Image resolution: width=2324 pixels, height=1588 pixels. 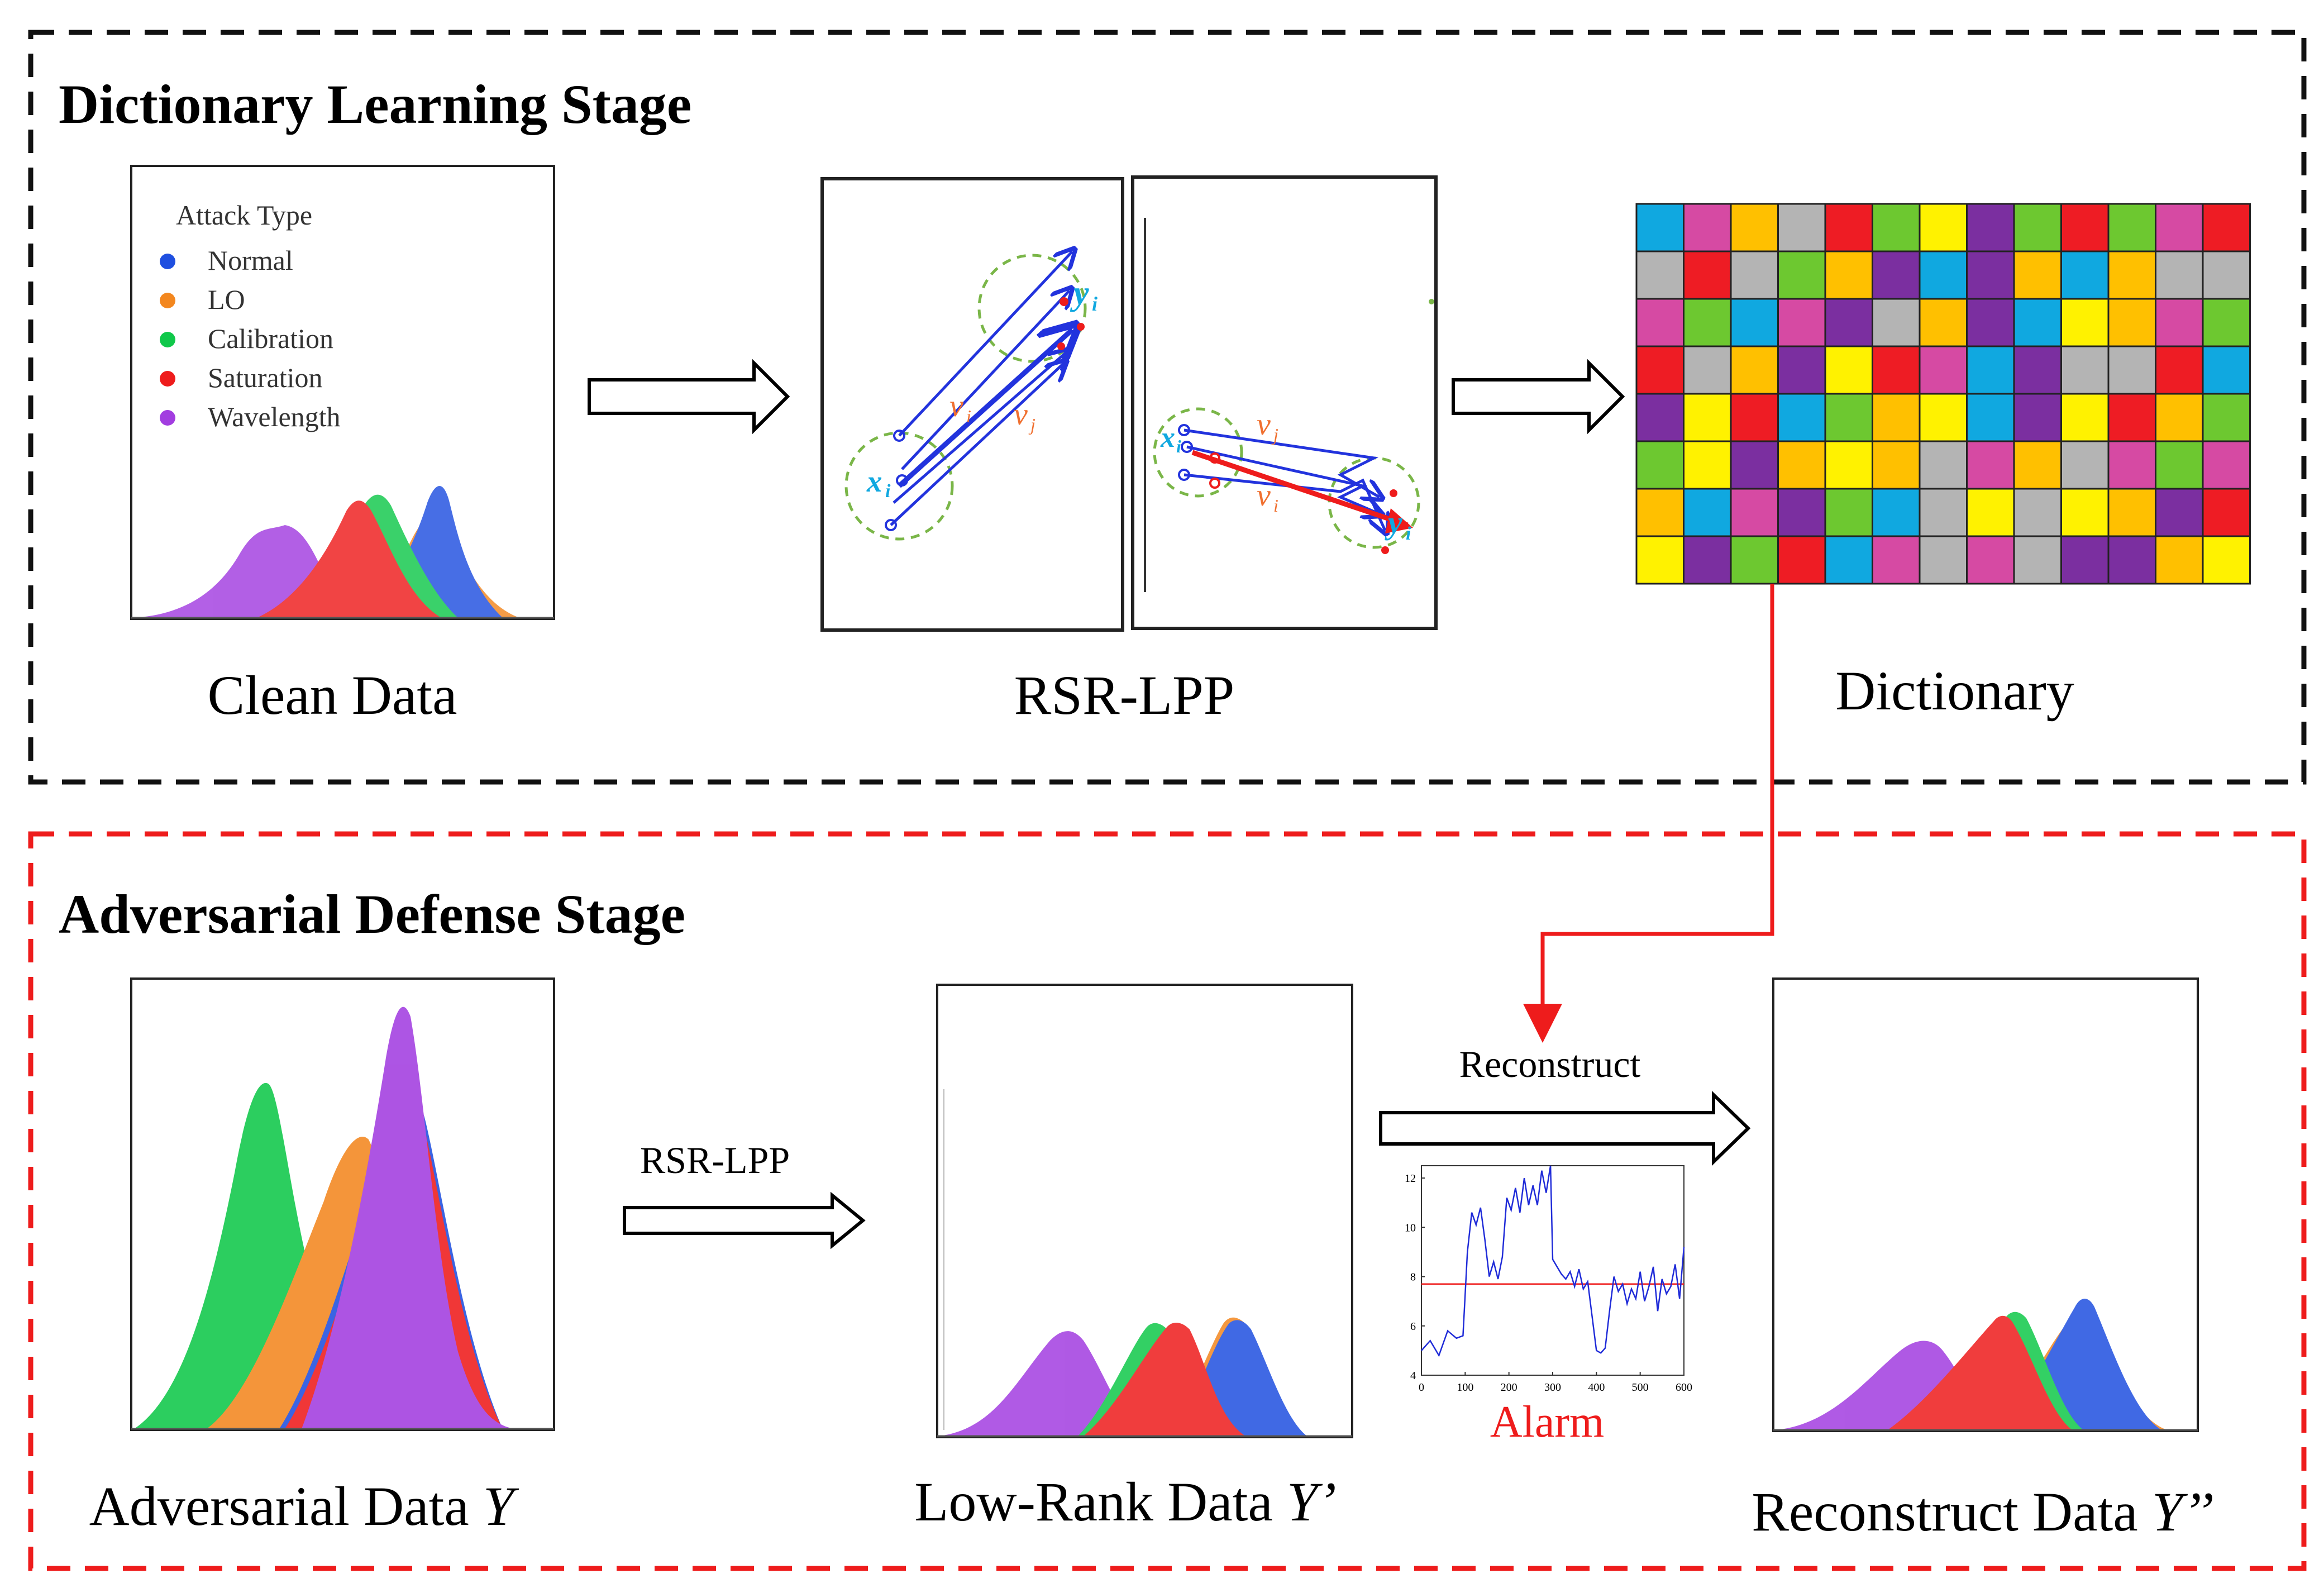 I want to click on alarm-y-tick: 10, so click(x=1410, y=1228).